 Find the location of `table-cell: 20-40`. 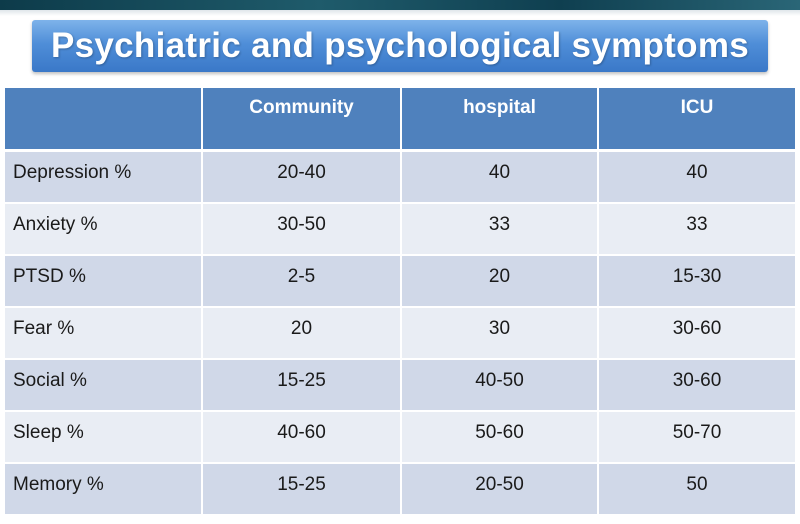

table-cell: 20-40 is located at coordinates (302, 177).